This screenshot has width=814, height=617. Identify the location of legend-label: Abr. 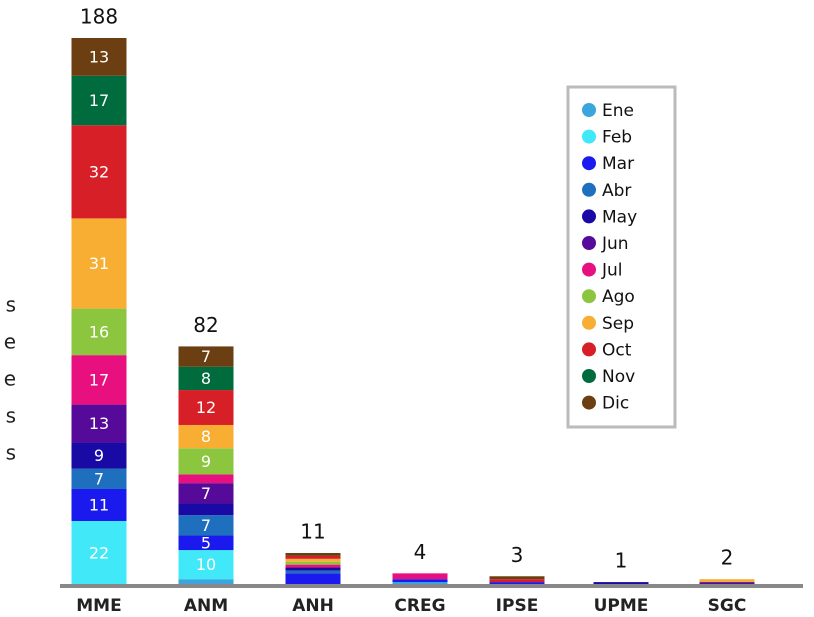
(616, 191).